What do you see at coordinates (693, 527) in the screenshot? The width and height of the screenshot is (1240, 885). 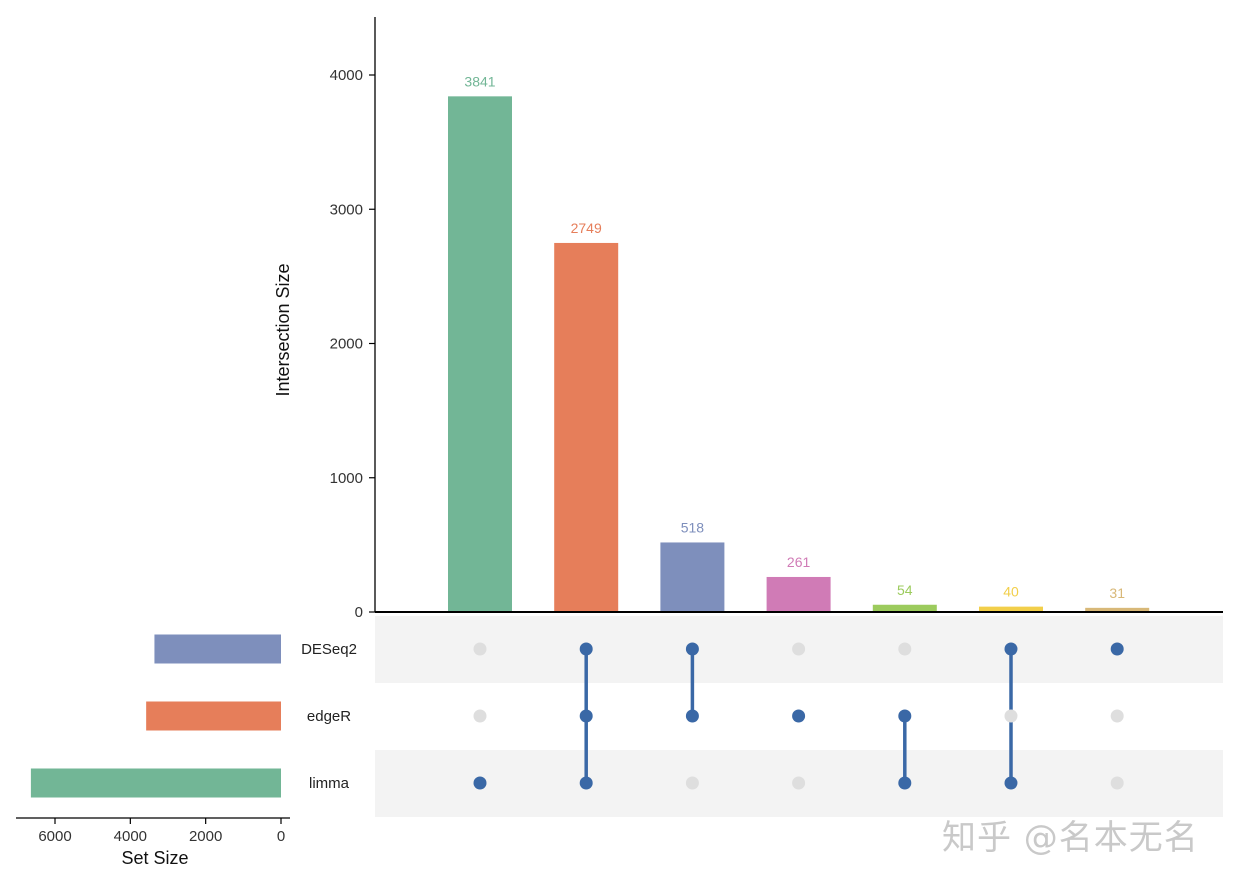 I see `bar-value-label: 518` at bounding box center [693, 527].